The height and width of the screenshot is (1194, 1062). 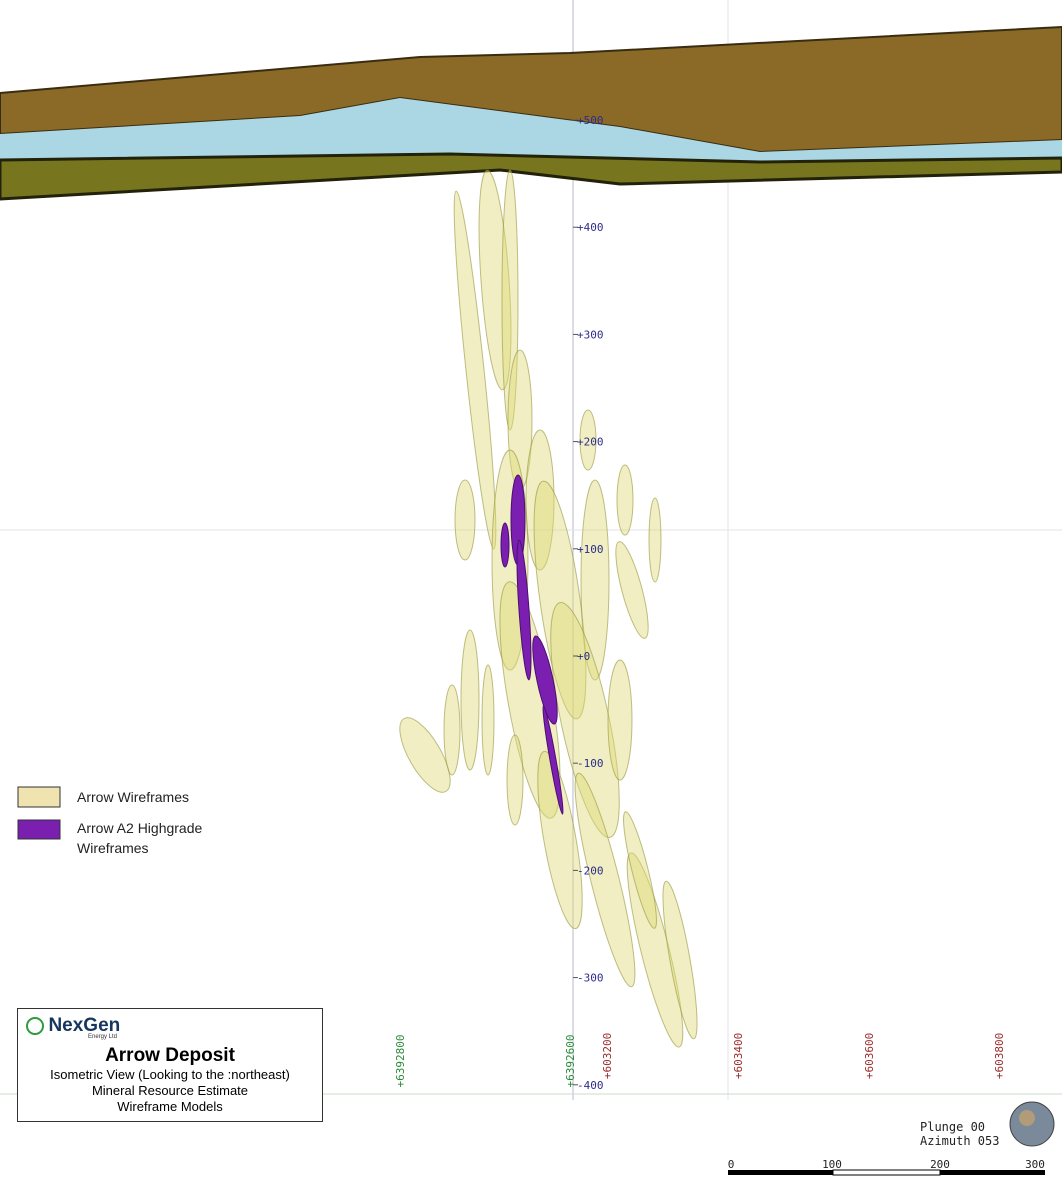 I want to click on compass, so click(x=1032, y=1124).